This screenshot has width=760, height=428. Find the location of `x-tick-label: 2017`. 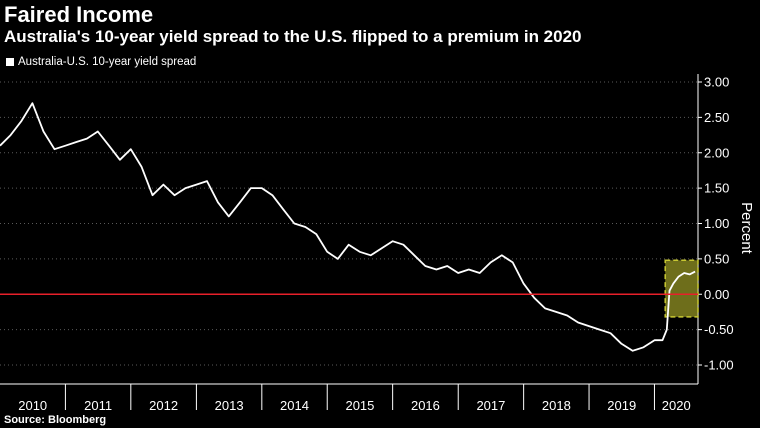

x-tick-label: 2017 is located at coordinates (490, 405).